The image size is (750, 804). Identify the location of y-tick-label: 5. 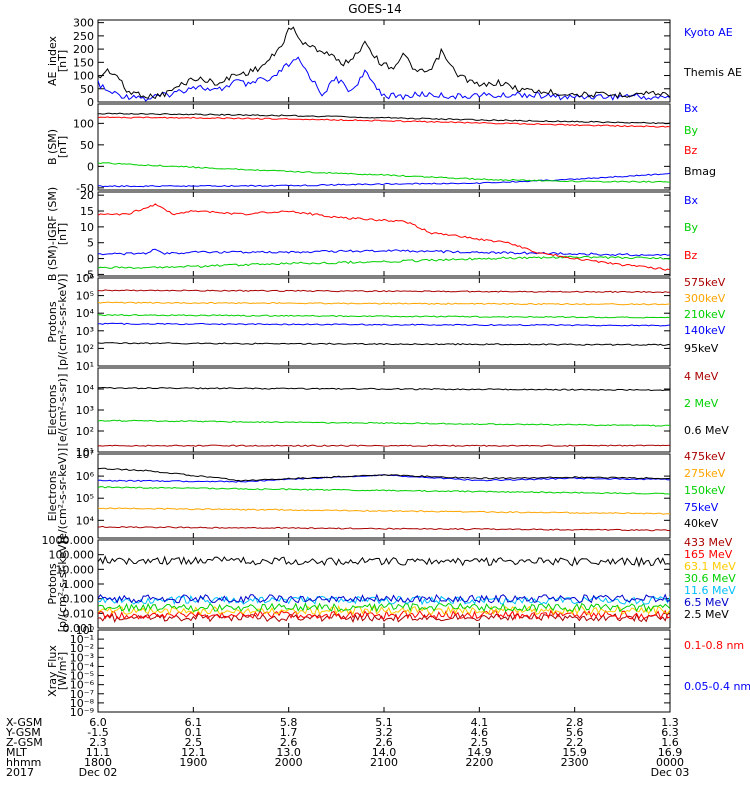
(90, 243).